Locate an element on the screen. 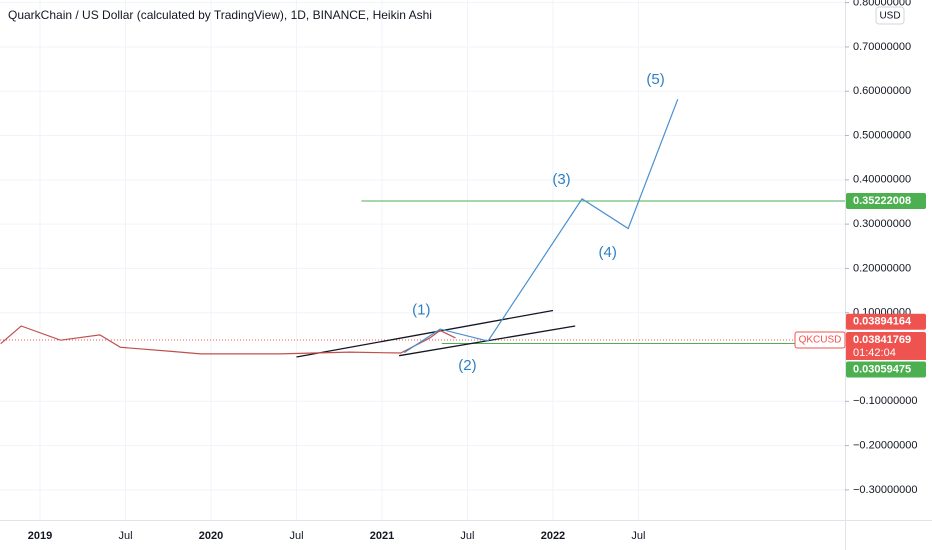  y-tick-label: −0.30000000 is located at coordinates (885, 490).